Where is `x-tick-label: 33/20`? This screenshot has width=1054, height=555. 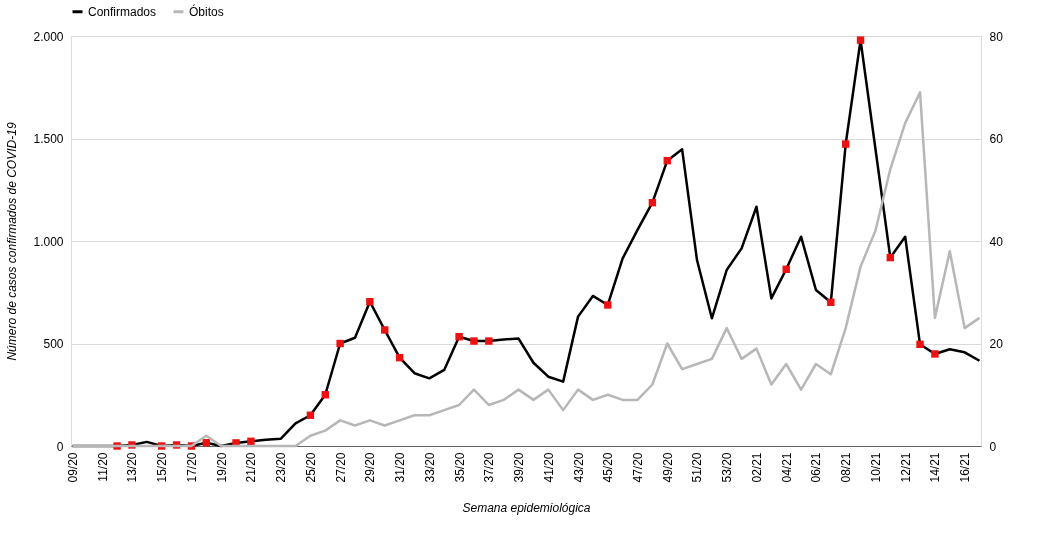 x-tick-label: 33/20 is located at coordinates (429, 467).